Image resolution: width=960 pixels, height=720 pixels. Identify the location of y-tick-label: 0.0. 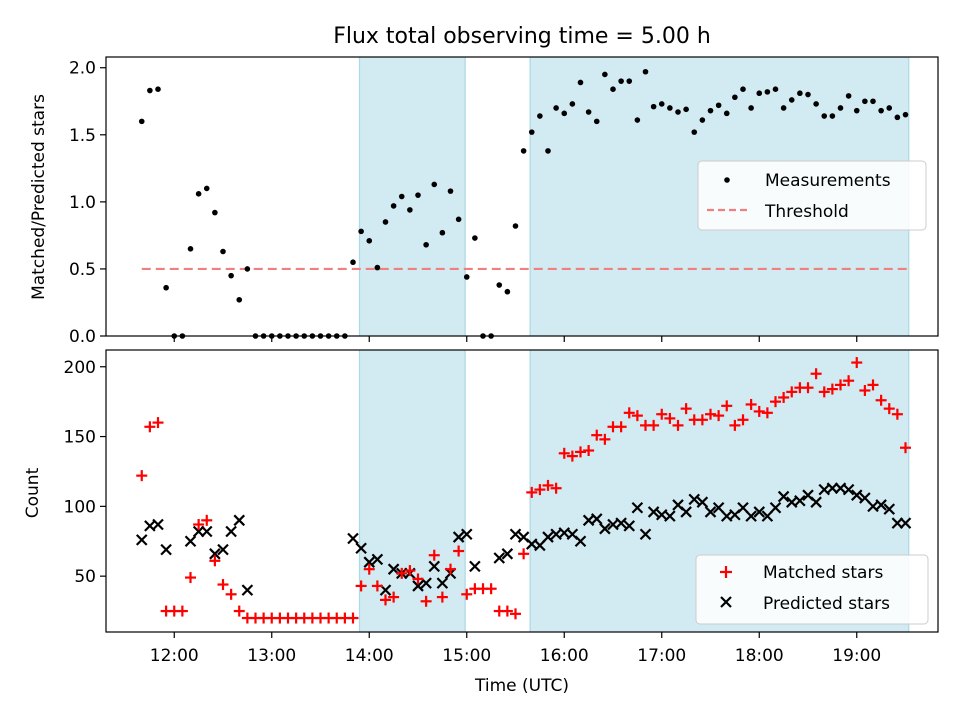
(82, 337).